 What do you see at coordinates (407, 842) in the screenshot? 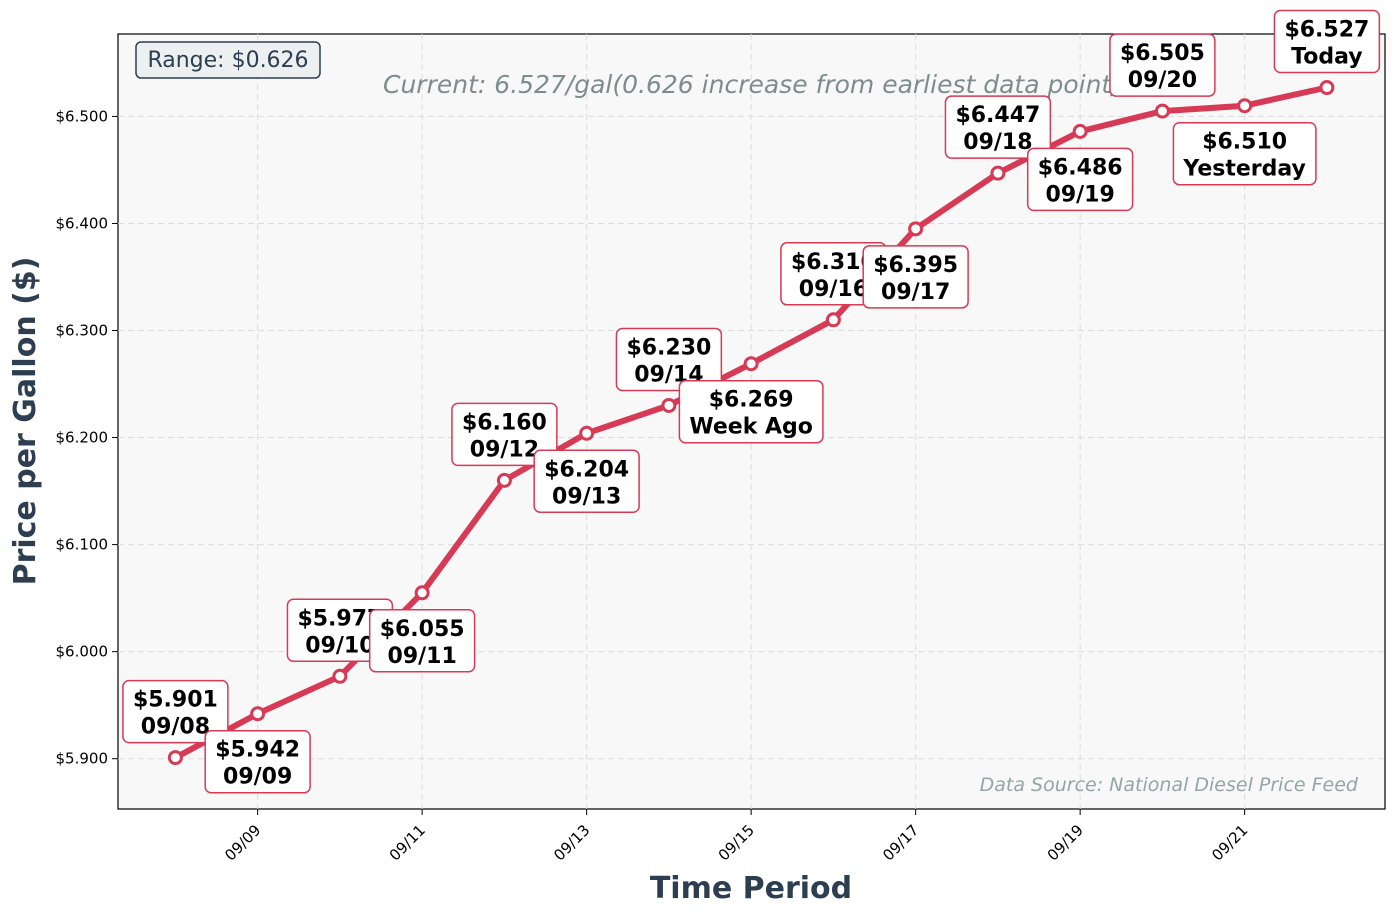
I see `x-tick-label: 09/11` at bounding box center [407, 842].